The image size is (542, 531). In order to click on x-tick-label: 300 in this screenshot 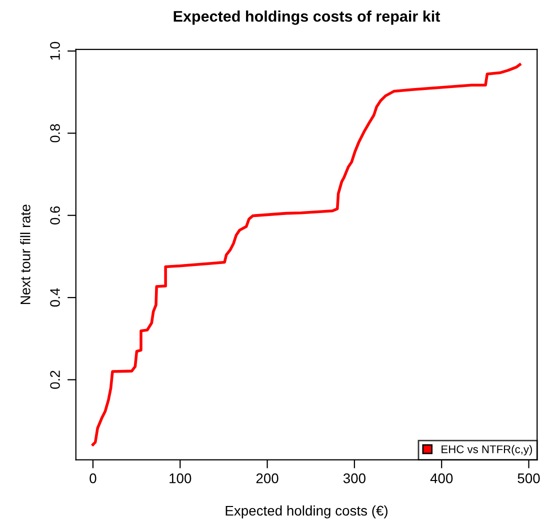, I will do `click(354, 478)`.